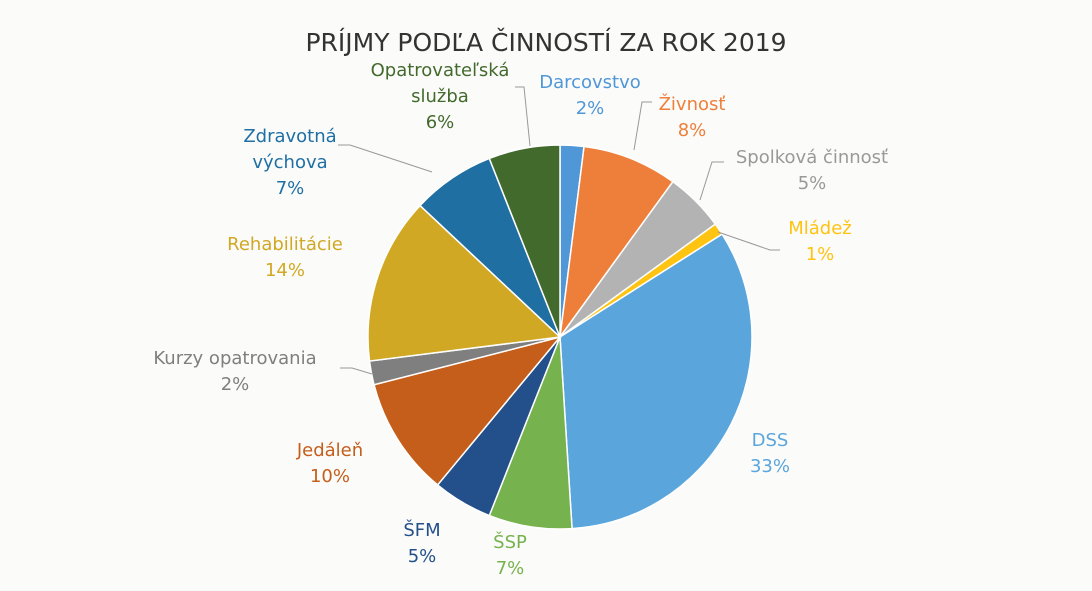  Describe the element at coordinates (812, 171) in the screenshot. I see `data-label: Spolková činnosť 5%` at that location.